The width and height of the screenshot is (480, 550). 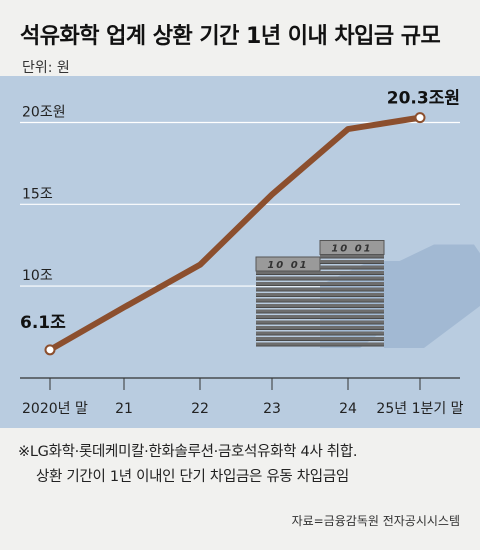 I want to click on y-tick-label: 20조원, so click(x=44, y=113).